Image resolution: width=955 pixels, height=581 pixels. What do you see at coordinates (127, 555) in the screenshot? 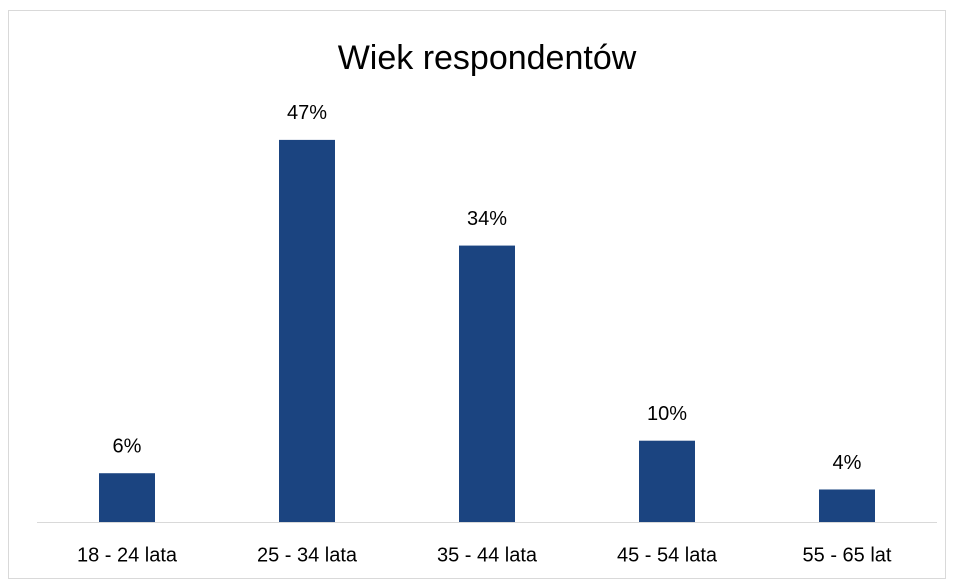
I see `x-tick-label: 18 - 24 lata` at bounding box center [127, 555].